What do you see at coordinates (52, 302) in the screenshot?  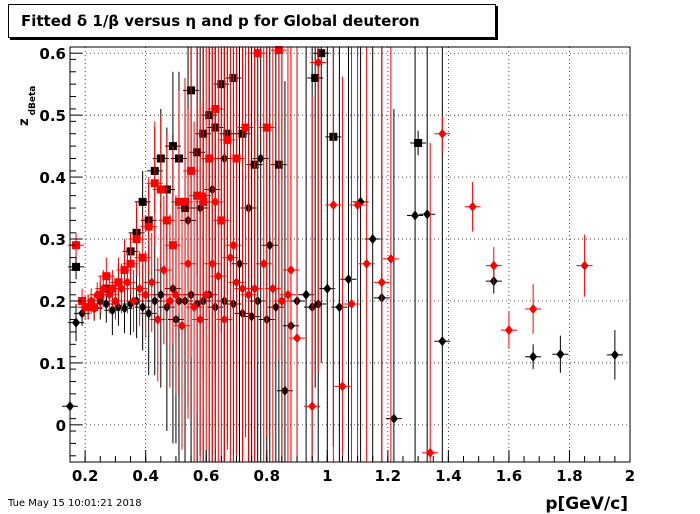 I see `y-tick-label: 0.2` at bounding box center [52, 302].